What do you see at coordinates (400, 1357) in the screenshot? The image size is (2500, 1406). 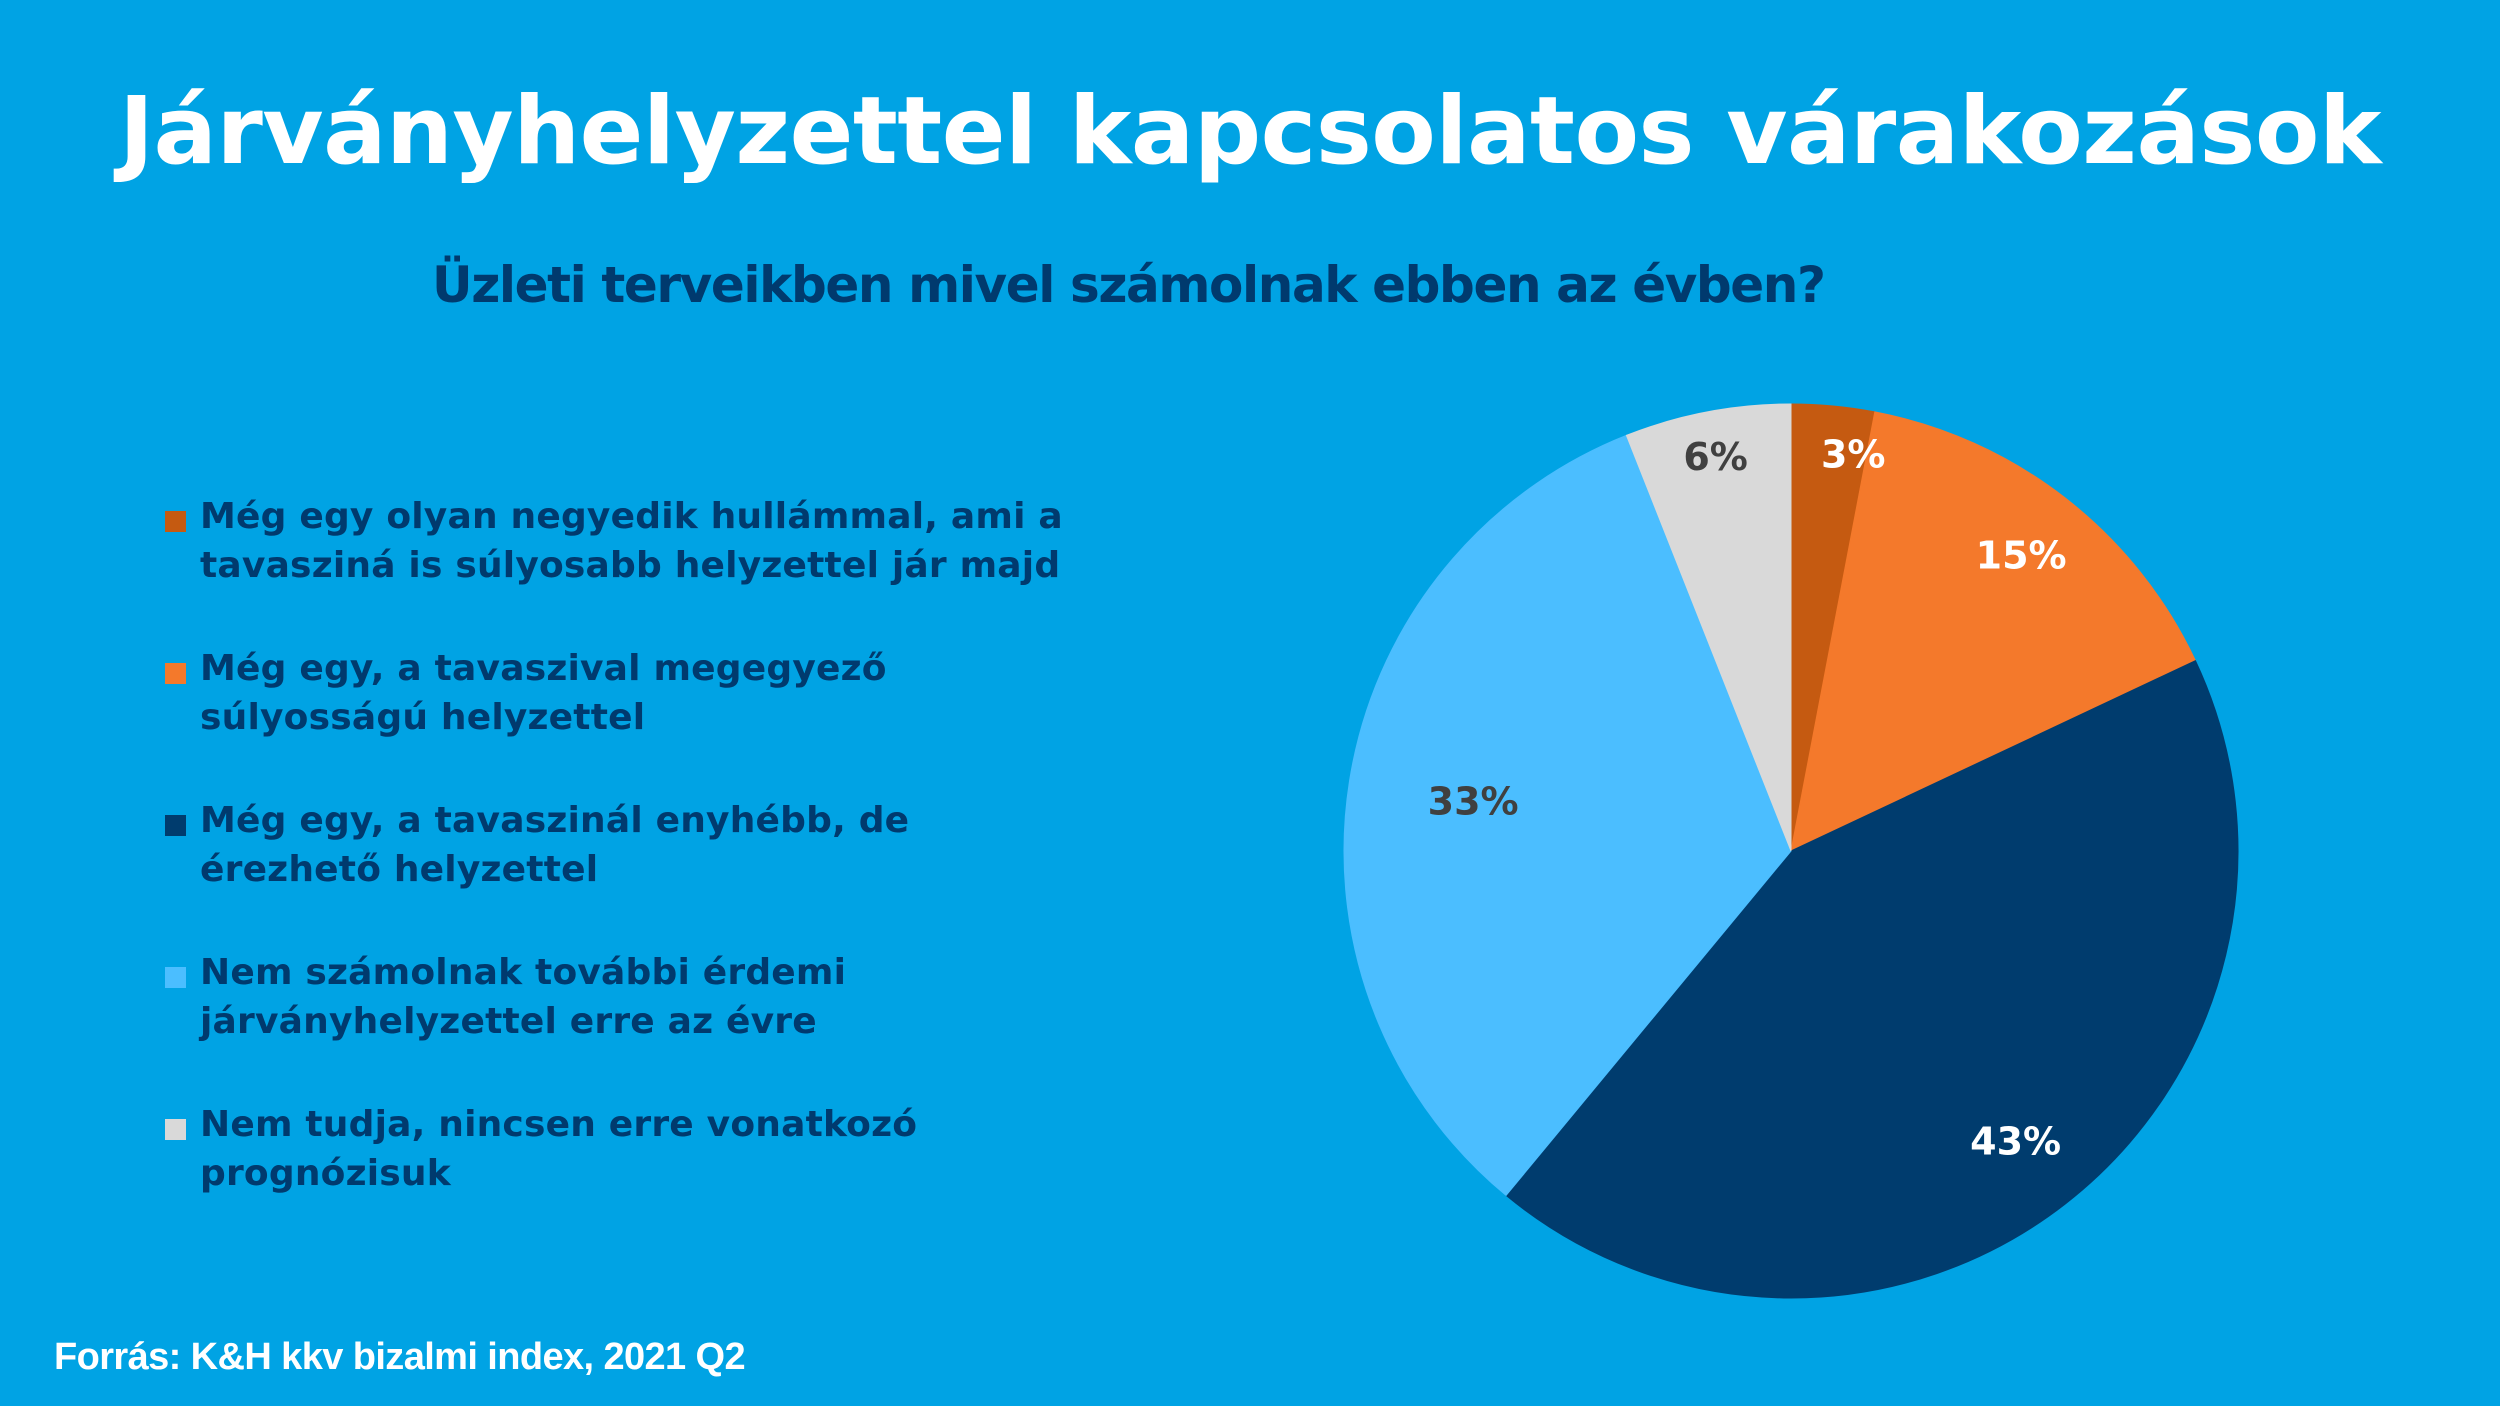 I see `source-note: Forrás: K&H kkv bizalmi index, 2021 Q2` at bounding box center [400, 1357].